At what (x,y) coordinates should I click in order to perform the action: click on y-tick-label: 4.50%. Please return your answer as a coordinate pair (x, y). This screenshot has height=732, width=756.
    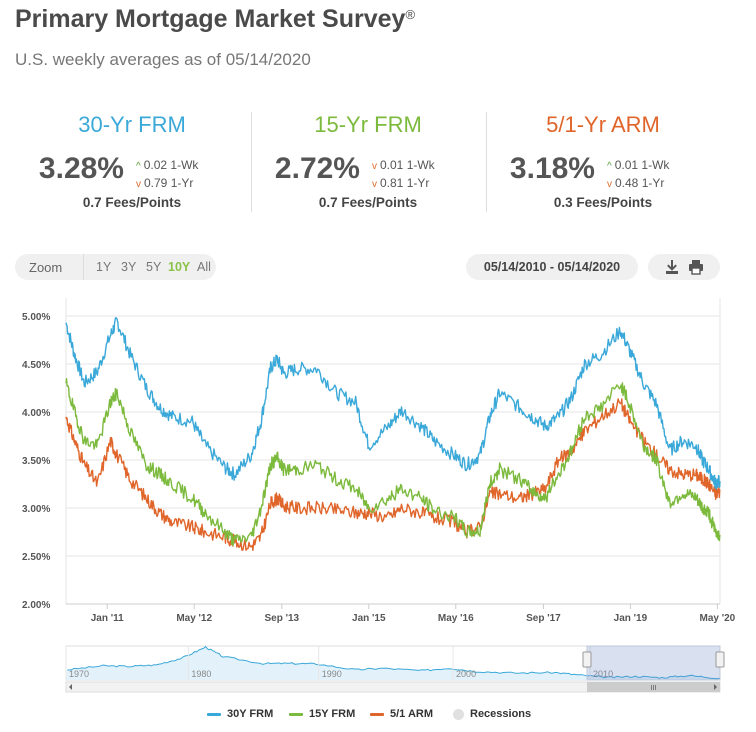
    Looking at the image, I should click on (36, 365).